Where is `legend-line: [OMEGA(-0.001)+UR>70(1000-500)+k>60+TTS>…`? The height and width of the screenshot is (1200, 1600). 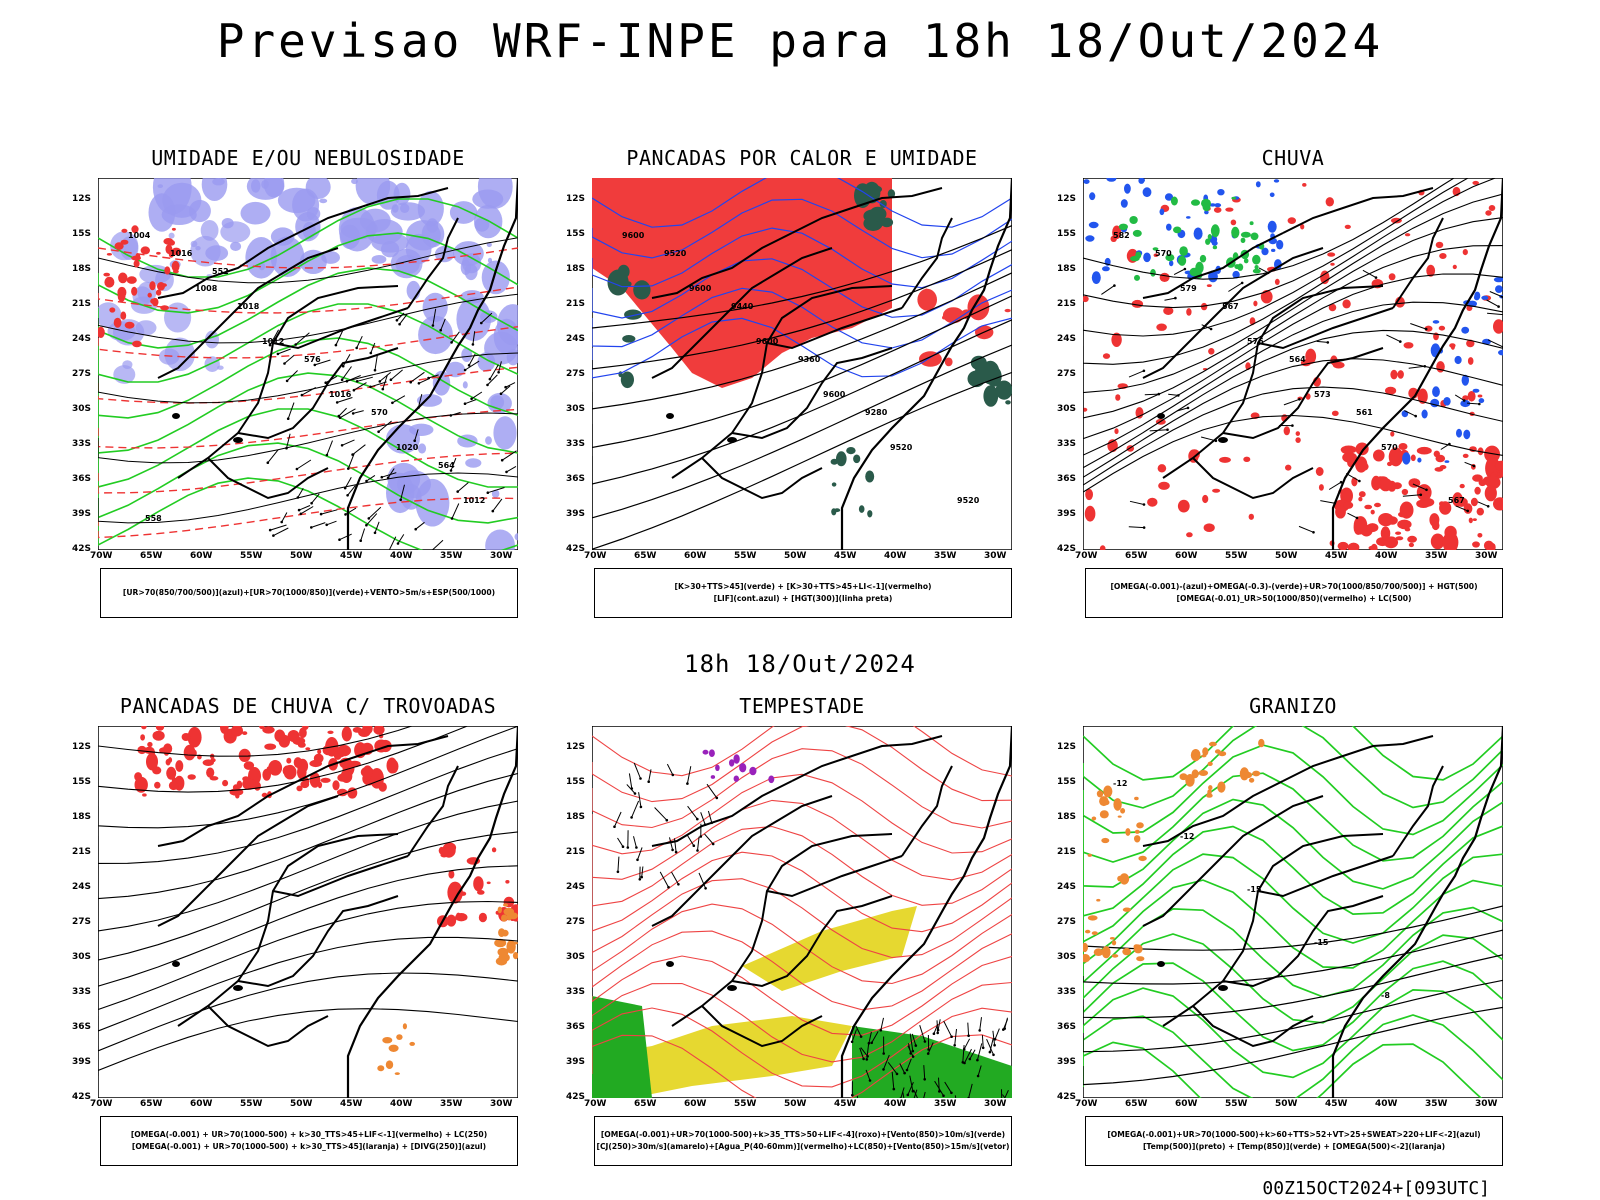 legend-line: [OMEGA(-0.001)+UR>70(1000-500)+k>60+TTS>… is located at coordinates (1294, 1134).